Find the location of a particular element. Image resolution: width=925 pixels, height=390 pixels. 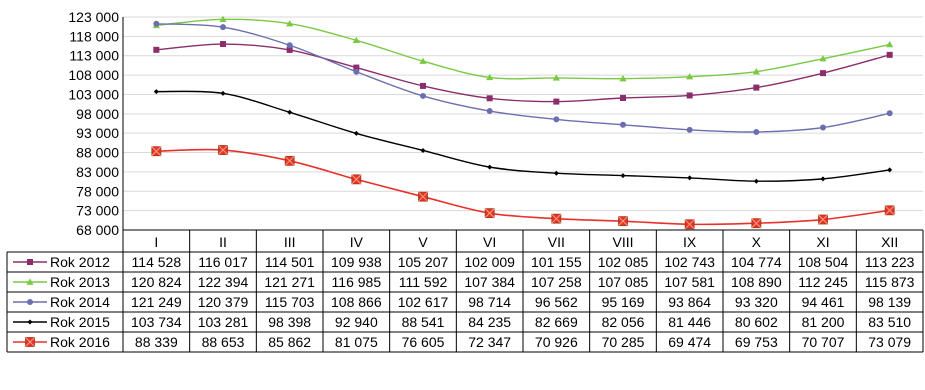

data-label: 98 398 is located at coordinates (289, 322).